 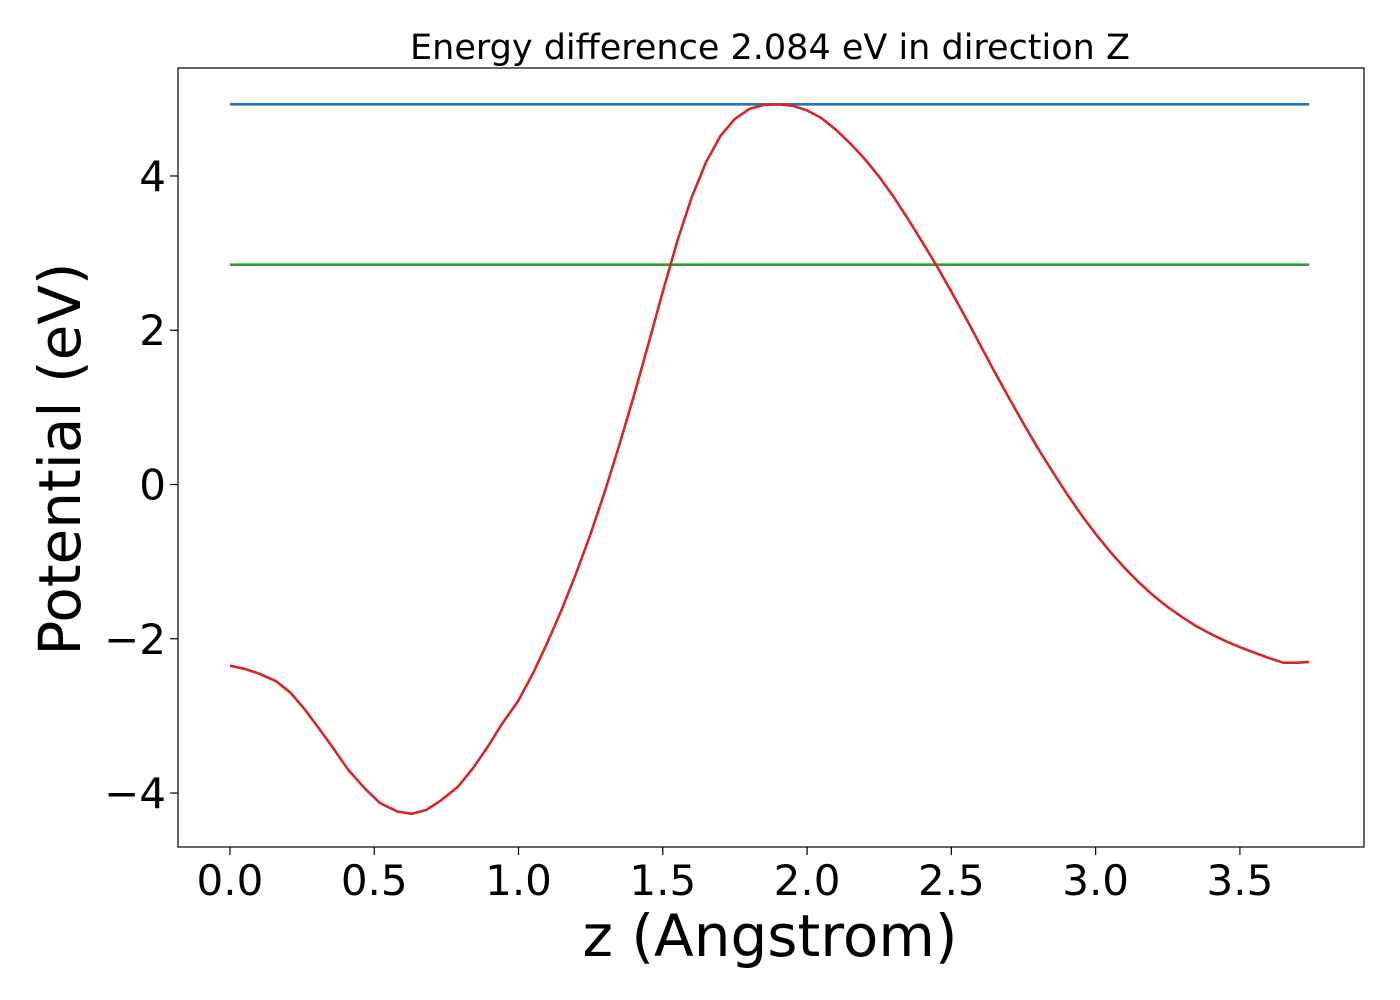 What do you see at coordinates (135, 639) in the screenshot?
I see `y-tick-label: −2` at bounding box center [135, 639].